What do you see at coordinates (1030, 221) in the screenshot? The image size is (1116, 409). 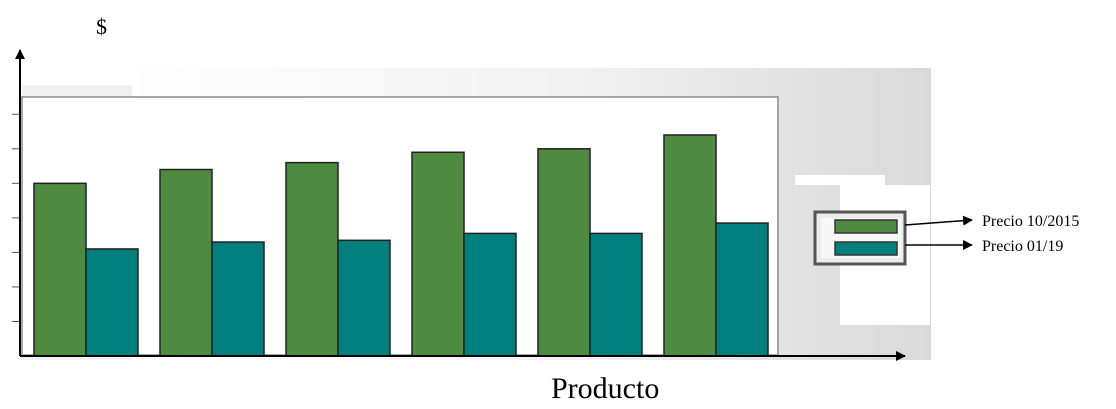 I see `legend-label-series-1: Precio 10/2015` at bounding box center [1030, 221].